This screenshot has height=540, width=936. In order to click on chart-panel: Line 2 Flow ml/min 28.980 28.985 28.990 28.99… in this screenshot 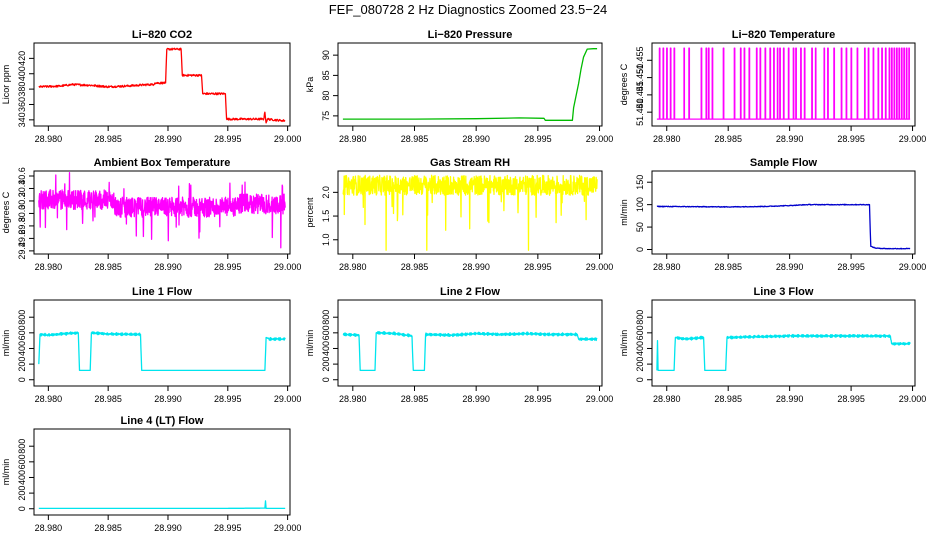, I will do `click(459, 345)`.